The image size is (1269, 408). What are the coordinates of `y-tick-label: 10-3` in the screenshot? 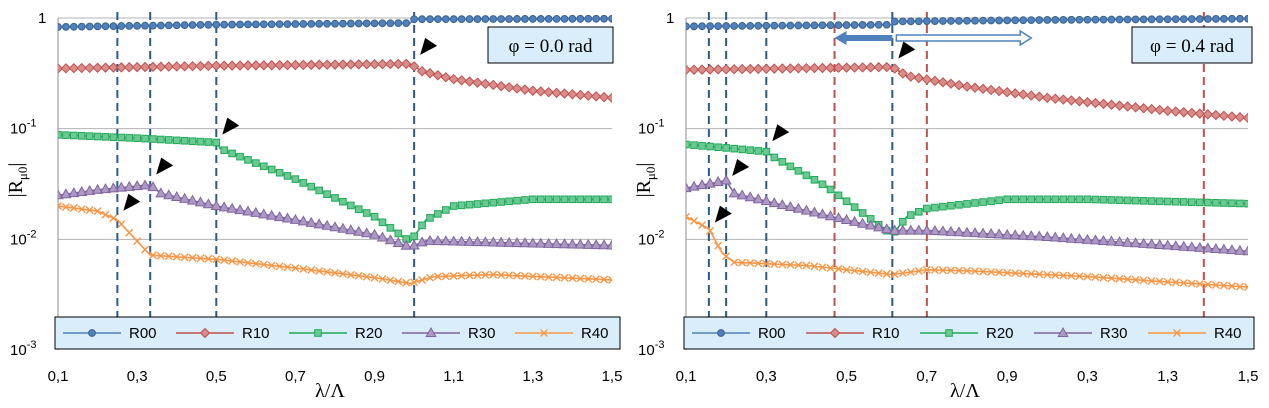 It's located at (651, 349).